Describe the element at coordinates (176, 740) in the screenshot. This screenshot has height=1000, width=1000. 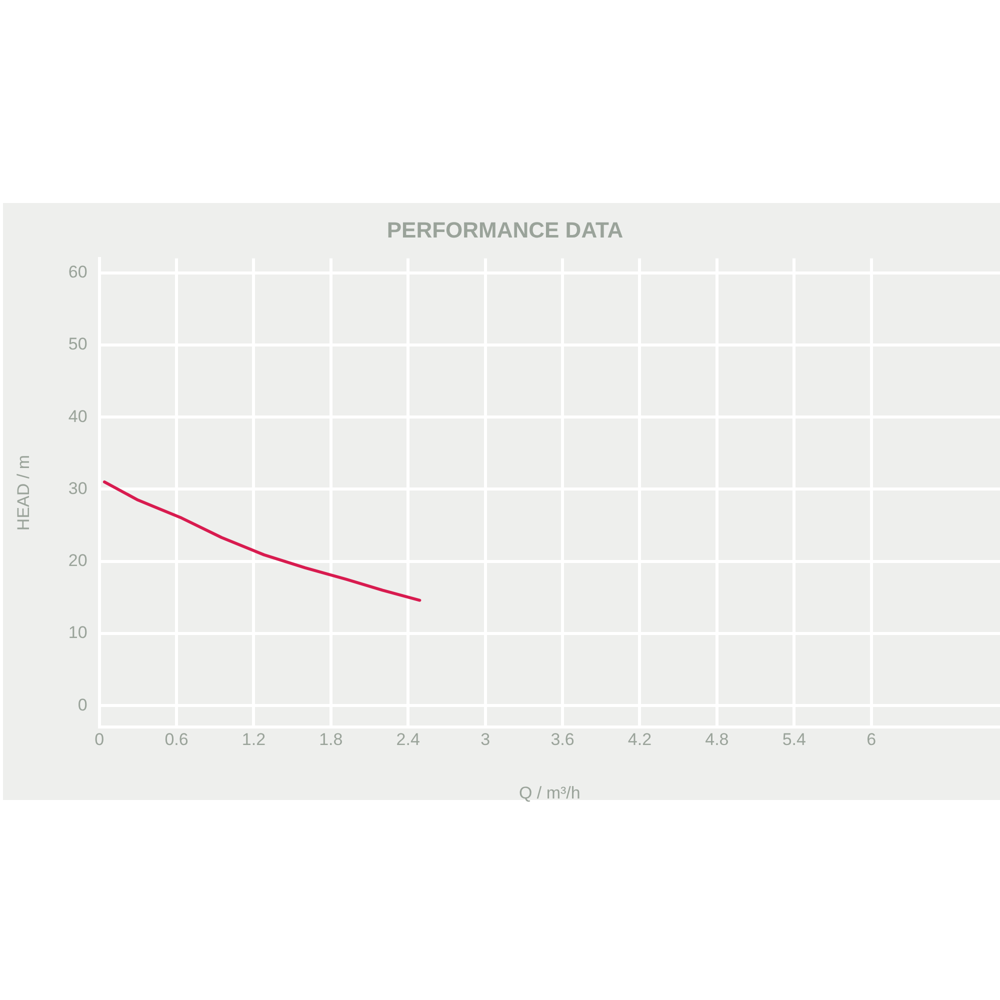
I see `x-tick-label: 0.6` at that location.